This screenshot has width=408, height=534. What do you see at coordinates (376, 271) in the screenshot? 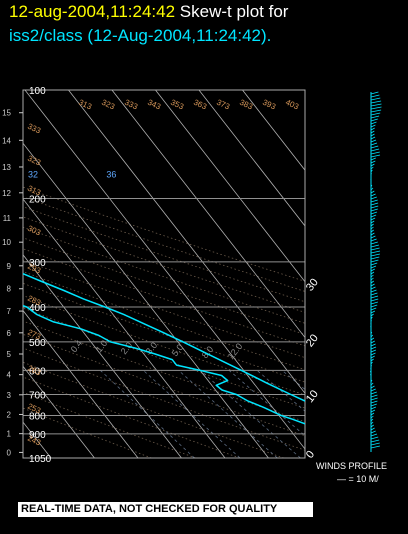
I see `wind-profile` at bounding box center [376, 271].